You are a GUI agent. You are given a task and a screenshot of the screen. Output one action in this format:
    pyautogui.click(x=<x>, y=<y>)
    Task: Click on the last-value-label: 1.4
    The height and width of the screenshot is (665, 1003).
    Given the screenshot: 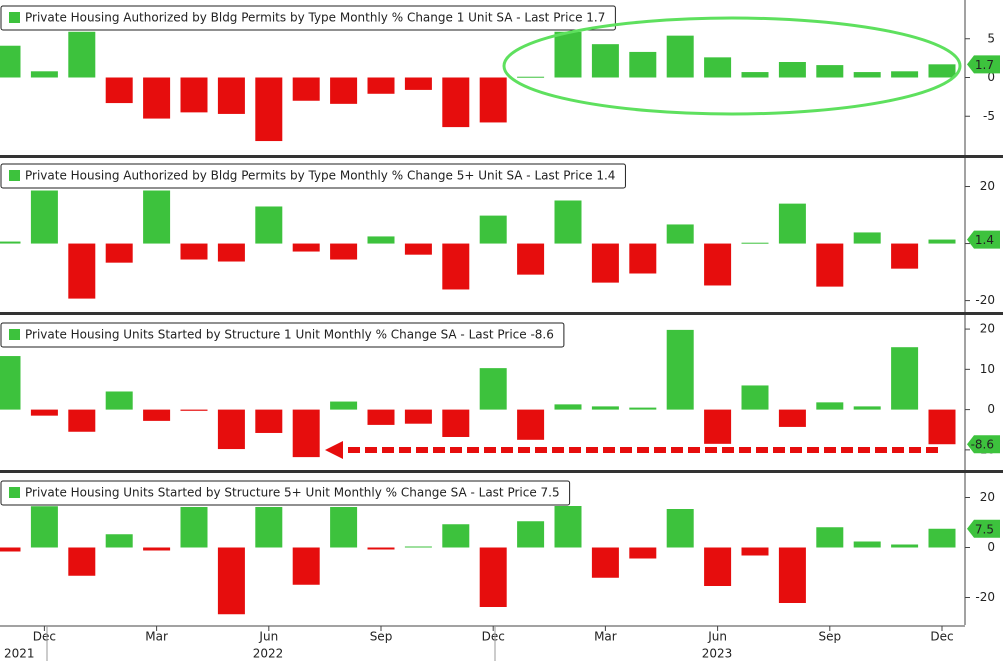 What is the action you would take?
    pyautogui.click(x=984, y=240)
    